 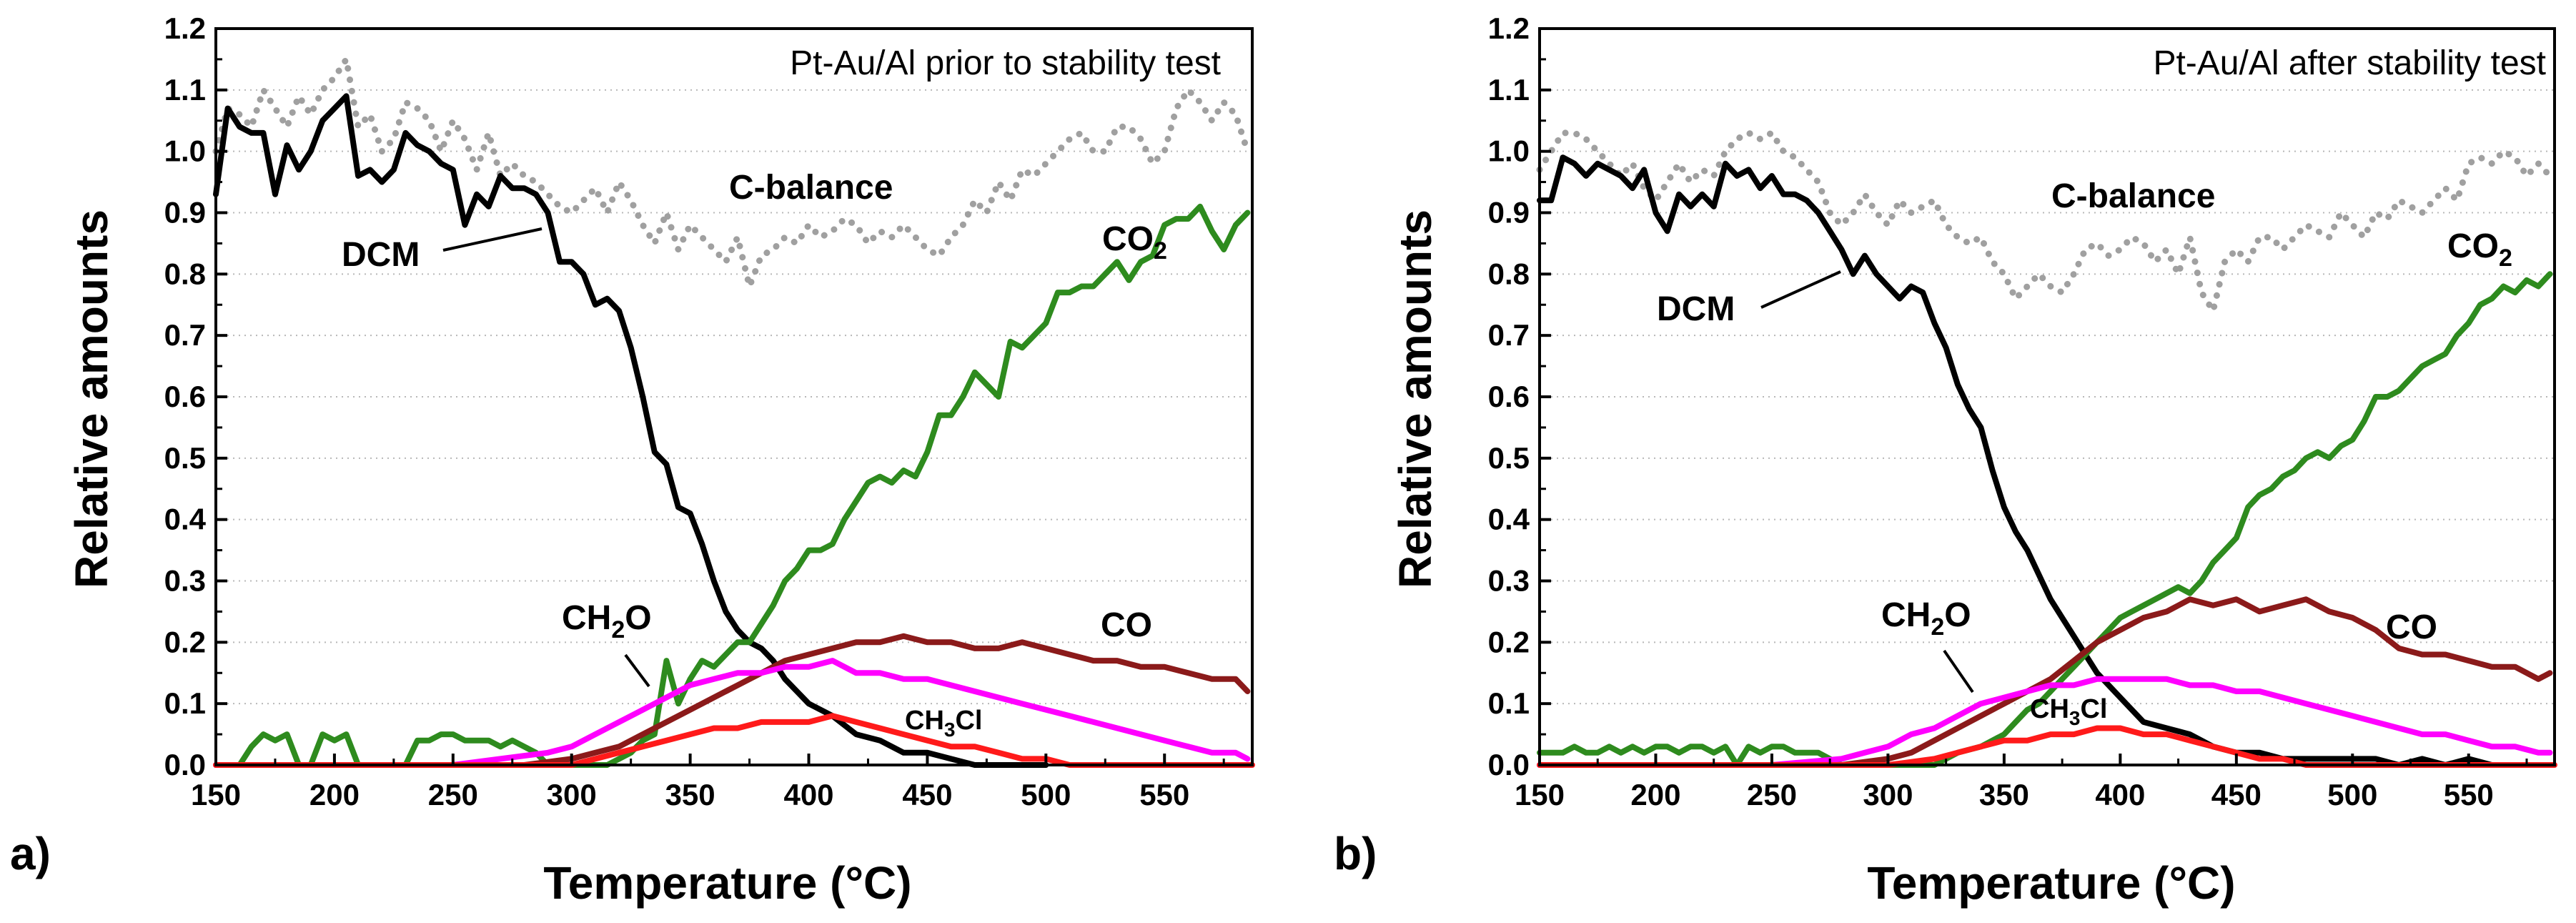 I want to click on y-tick-label-a: 0.0, so click(x=185, y=765).